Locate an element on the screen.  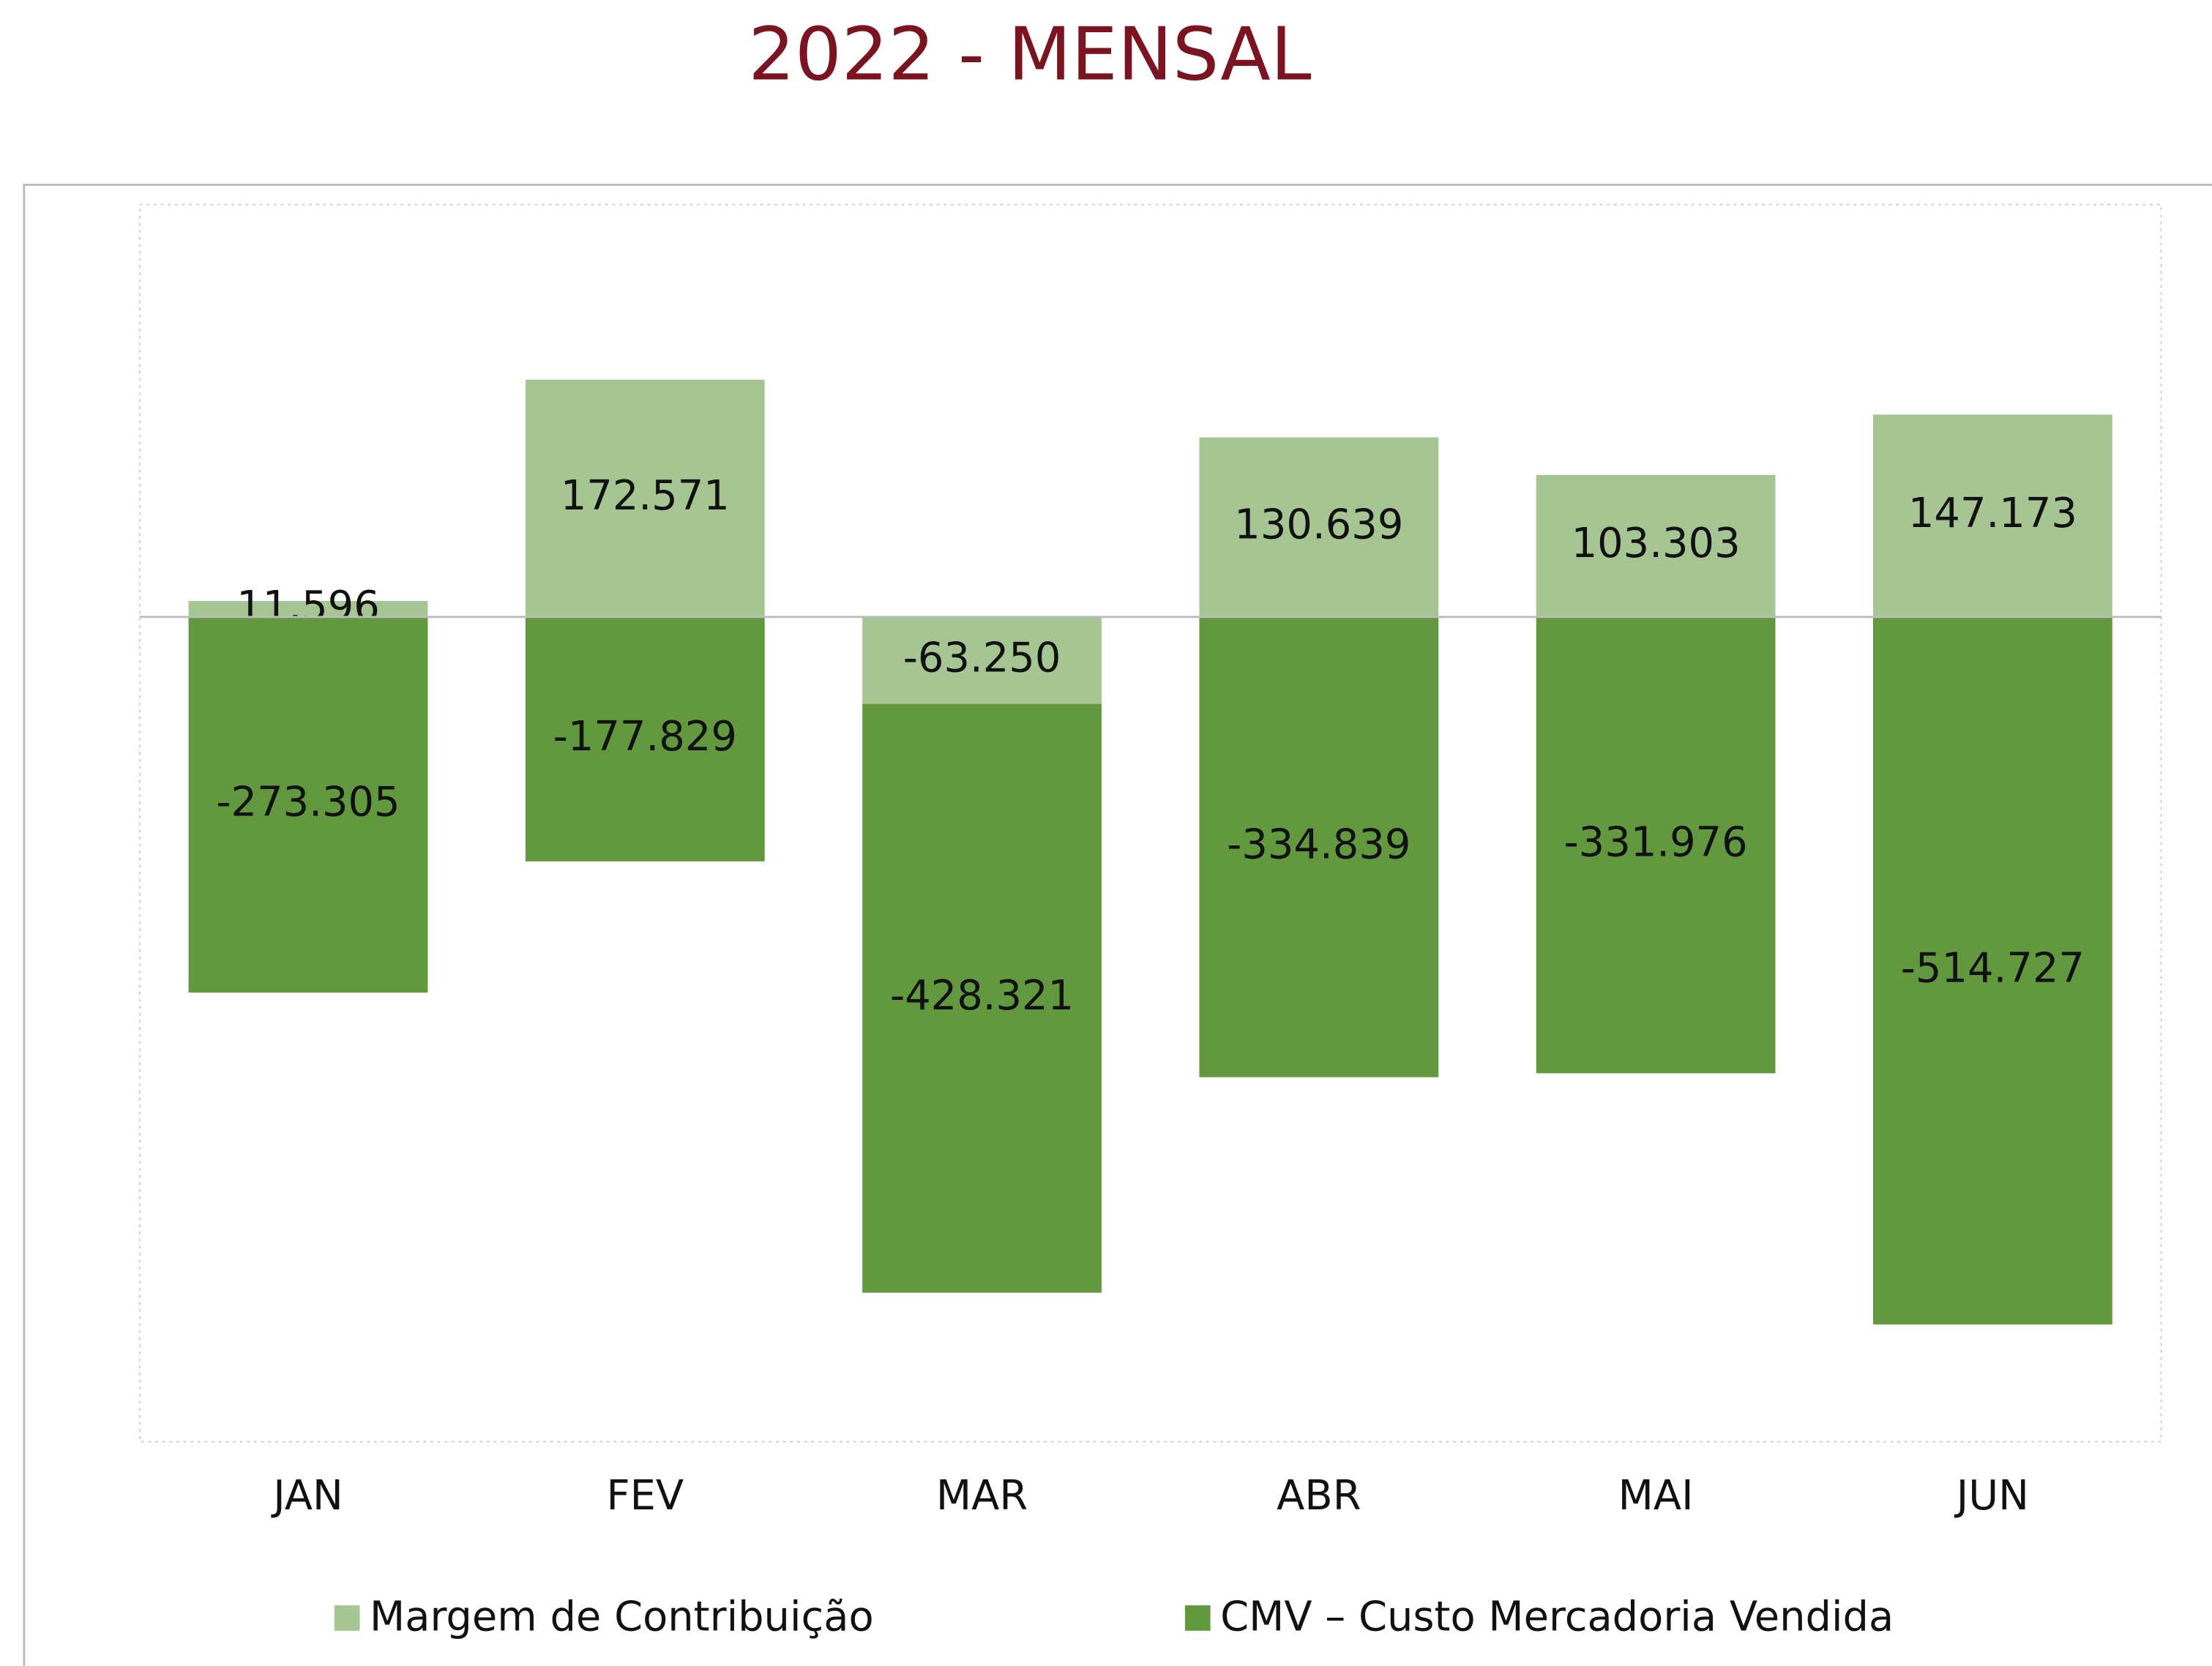
data-label: 172.571 is located at coordinates (645, 496).